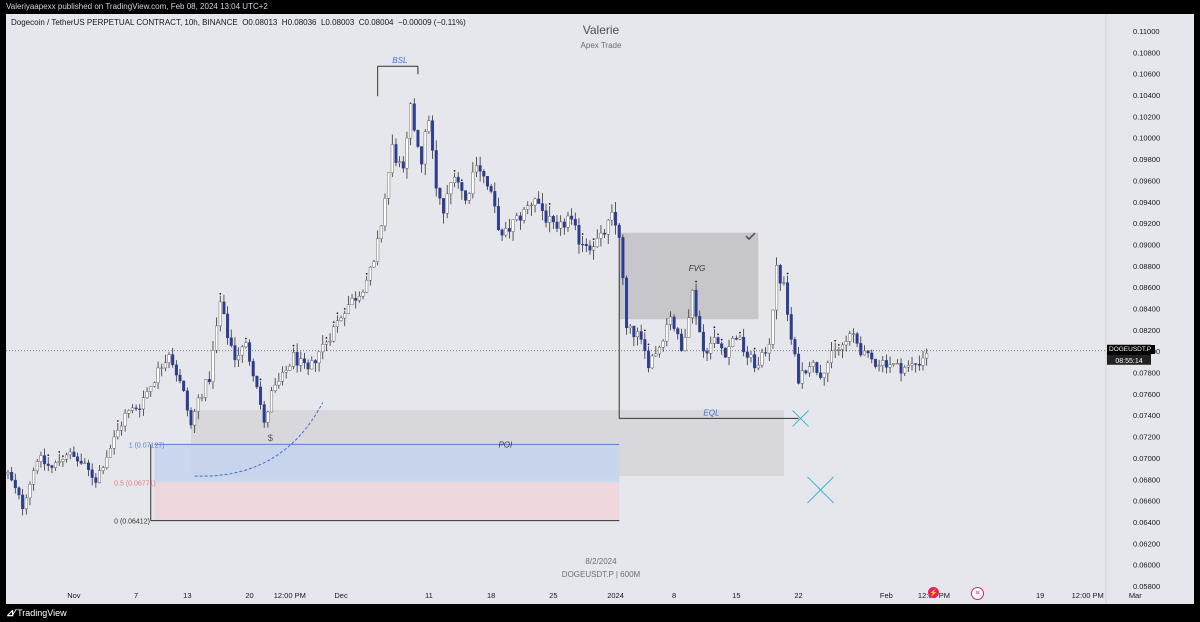  What do you see at coordinates (1146, 437) in the screenshot?
I see `y-tick-label: 0.07200` at bounding box center [1146, 437].